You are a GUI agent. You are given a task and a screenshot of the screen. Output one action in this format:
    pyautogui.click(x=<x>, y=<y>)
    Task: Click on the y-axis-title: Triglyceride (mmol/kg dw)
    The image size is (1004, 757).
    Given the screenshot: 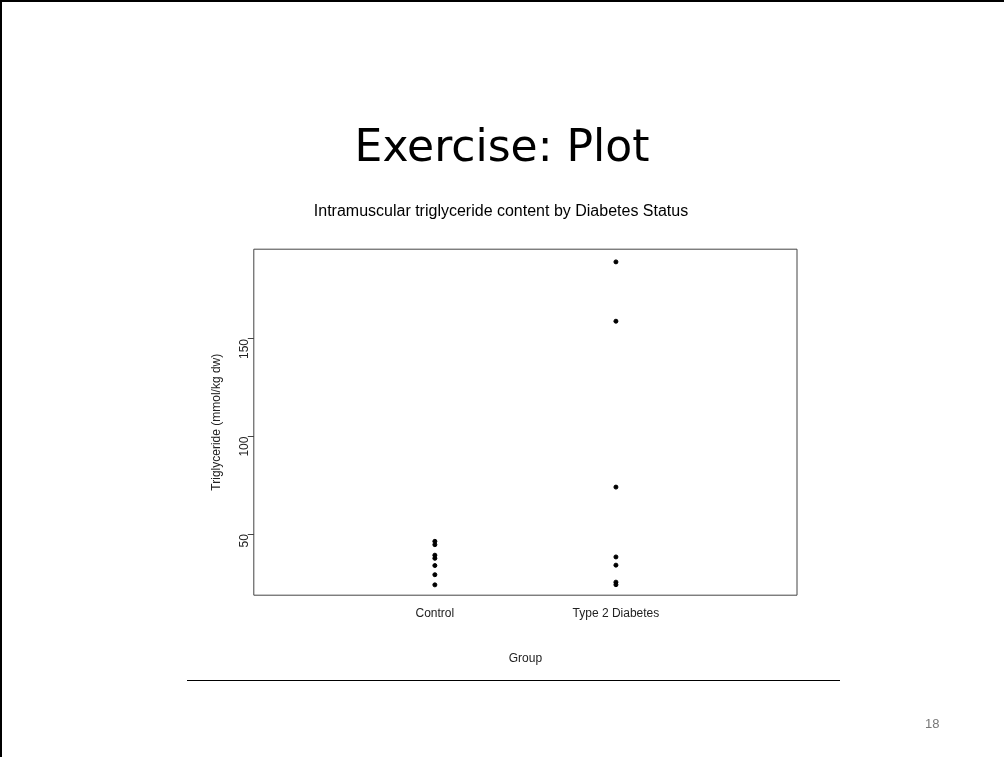 What is the action you would take?
    pyautogui.click(x=215, y=422)
    